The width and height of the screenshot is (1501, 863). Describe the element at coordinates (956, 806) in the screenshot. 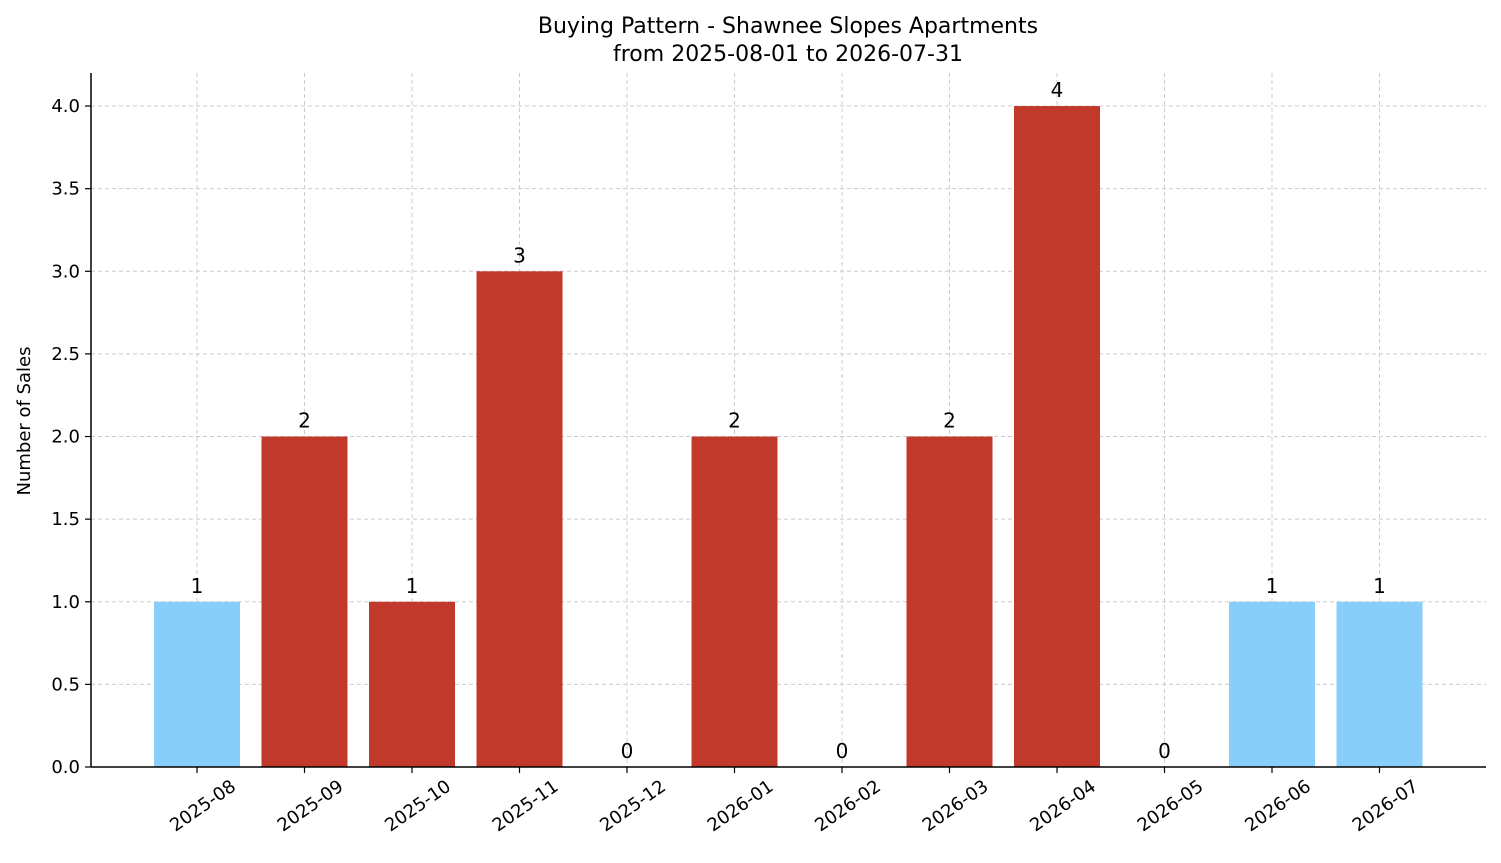

I see `x-tick-label: 2026-03` at that location.